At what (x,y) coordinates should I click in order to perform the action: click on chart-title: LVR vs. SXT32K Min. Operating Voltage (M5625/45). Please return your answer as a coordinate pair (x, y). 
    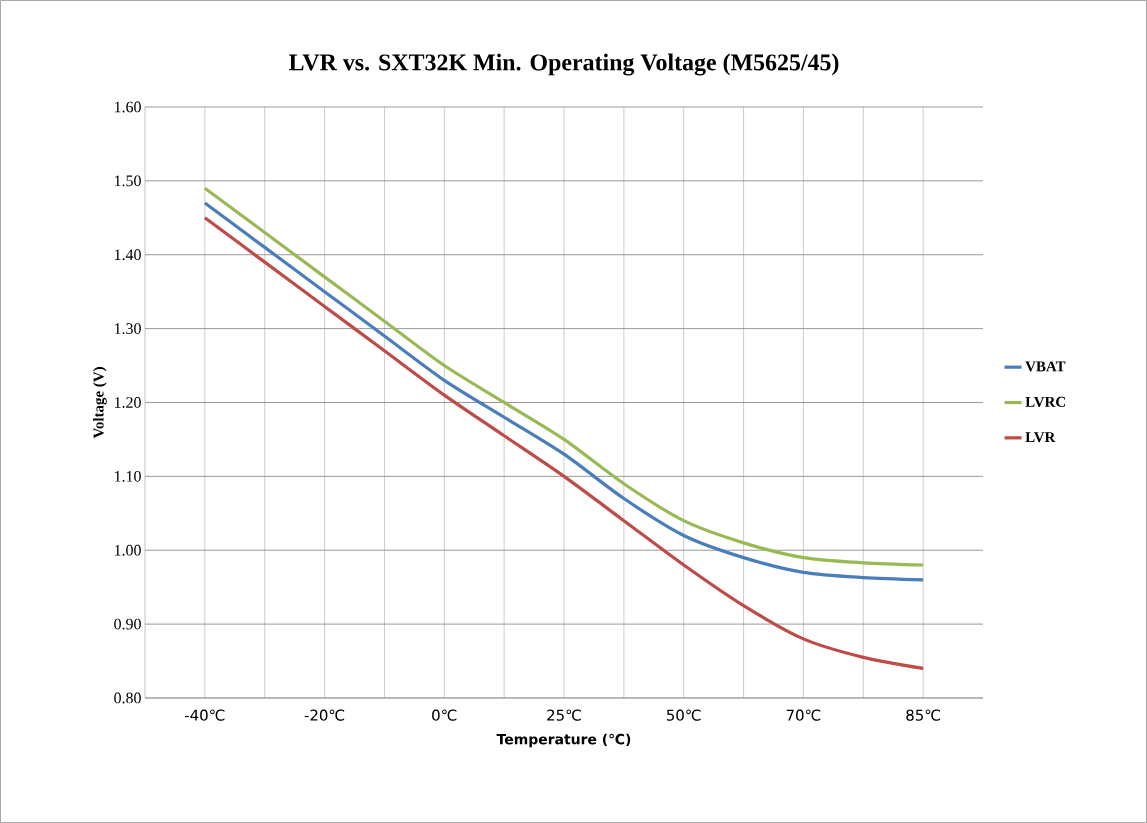
    Looking at the image, I should click on (564, 64).